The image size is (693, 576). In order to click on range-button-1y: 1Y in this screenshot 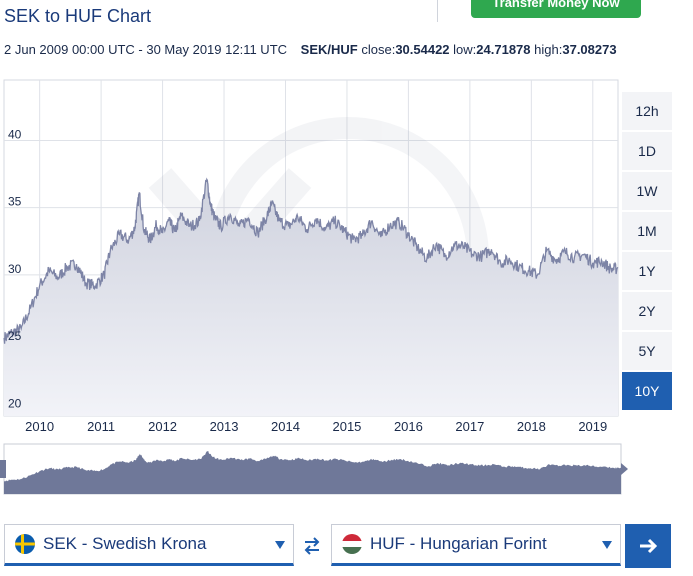, I will do `click(647, 271)`.